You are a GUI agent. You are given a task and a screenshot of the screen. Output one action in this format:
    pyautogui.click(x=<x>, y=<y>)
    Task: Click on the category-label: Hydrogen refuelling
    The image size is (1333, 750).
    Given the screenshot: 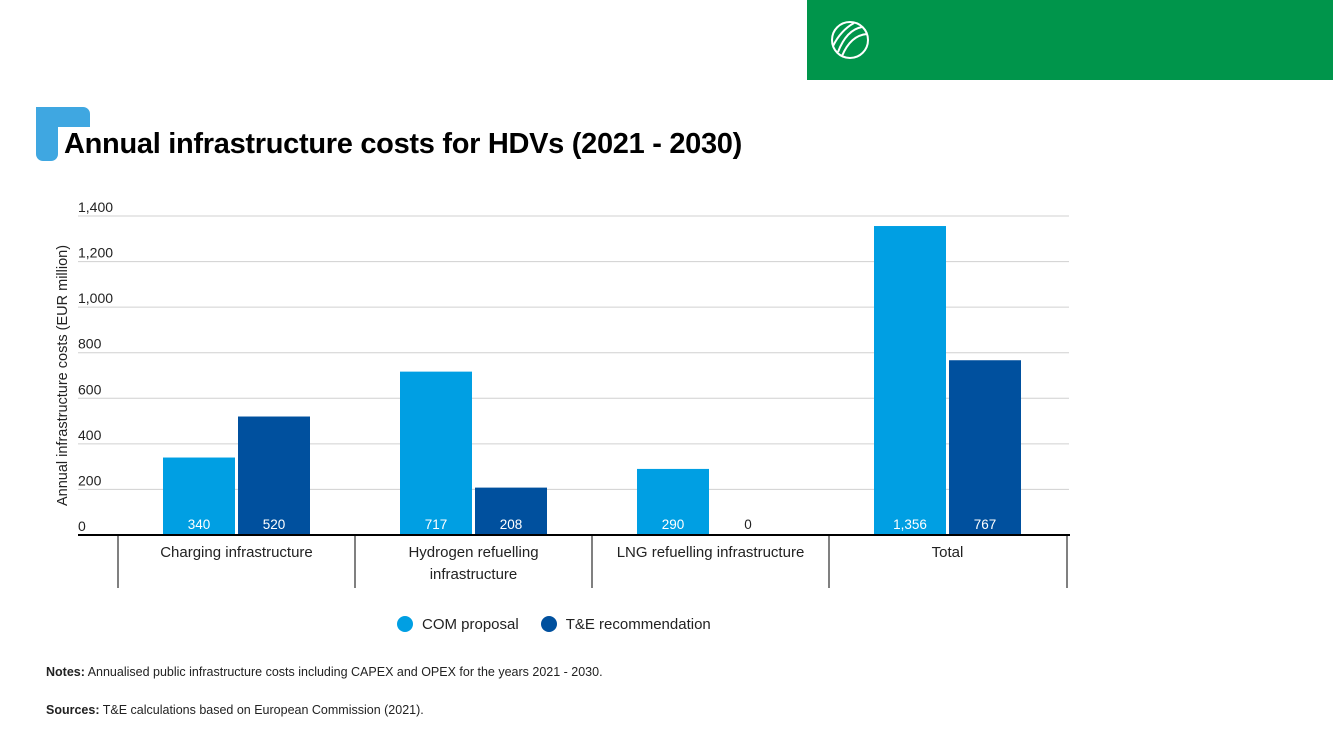 What is the action you would take?
    pyautogui.click(x=473, y=552)
    